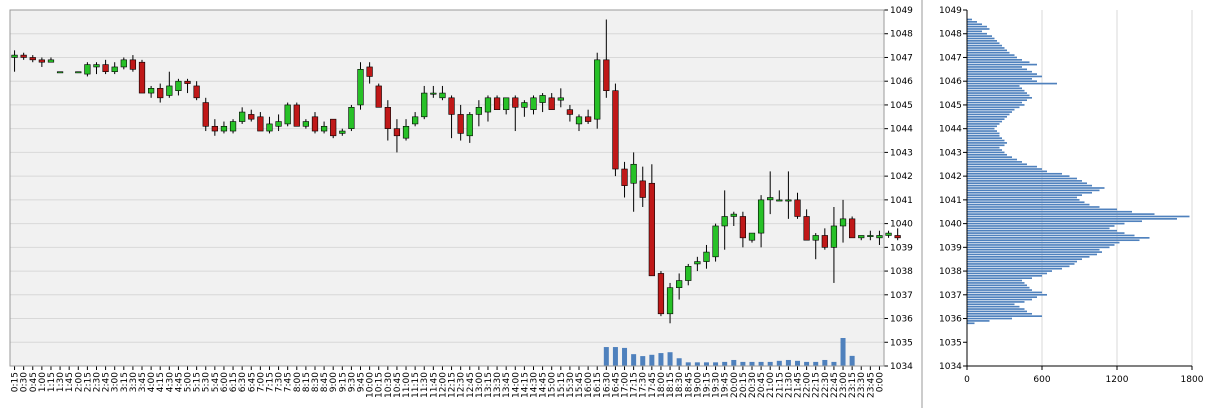 The height and width of the screenshot is (412, 1211). What do you see at coordinates (434, 385) in the screenshot?
I see `x-tick-label: 11:45` at bounding box center [434, 385].